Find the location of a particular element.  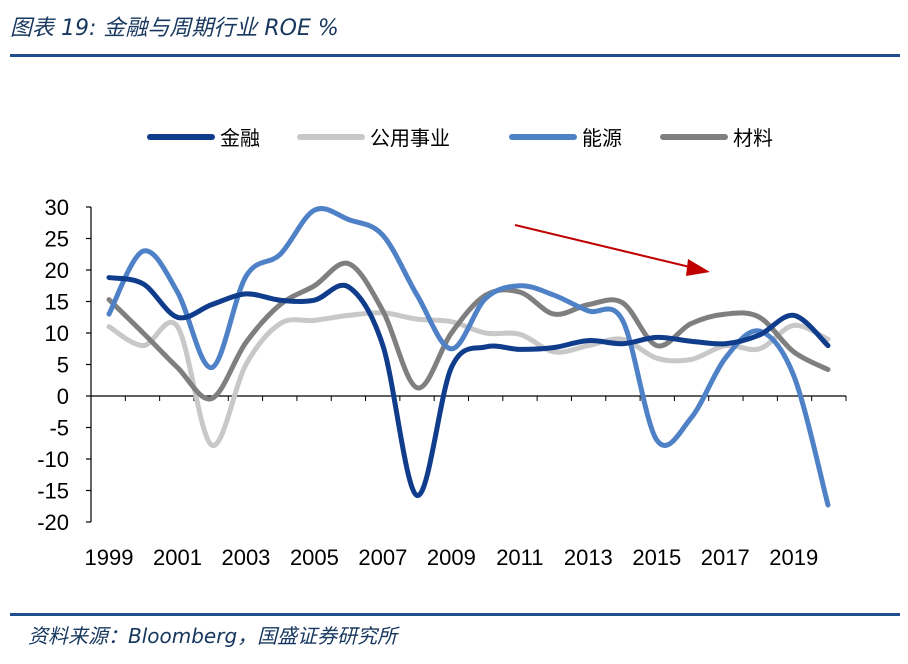

chart-legend: 金融 公用事业 能源 材料 is located at coordinates (460, 138).